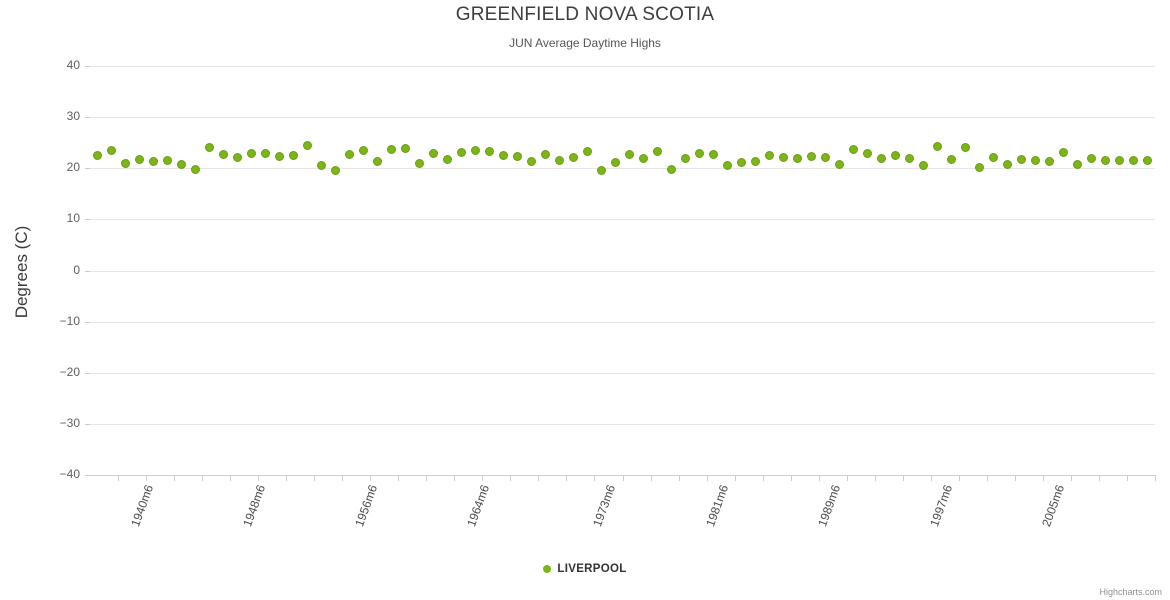 This screenshot has width=1170, height=600. I want to click on y-axis-tick-label: 0, so click(76, 269).